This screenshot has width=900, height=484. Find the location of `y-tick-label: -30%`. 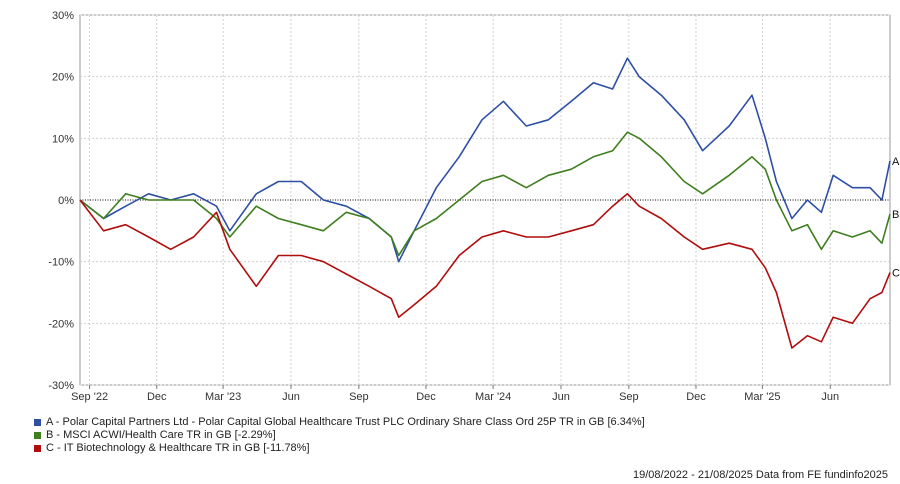

y-tick-label: -30% is located at coordinates (61, 386).